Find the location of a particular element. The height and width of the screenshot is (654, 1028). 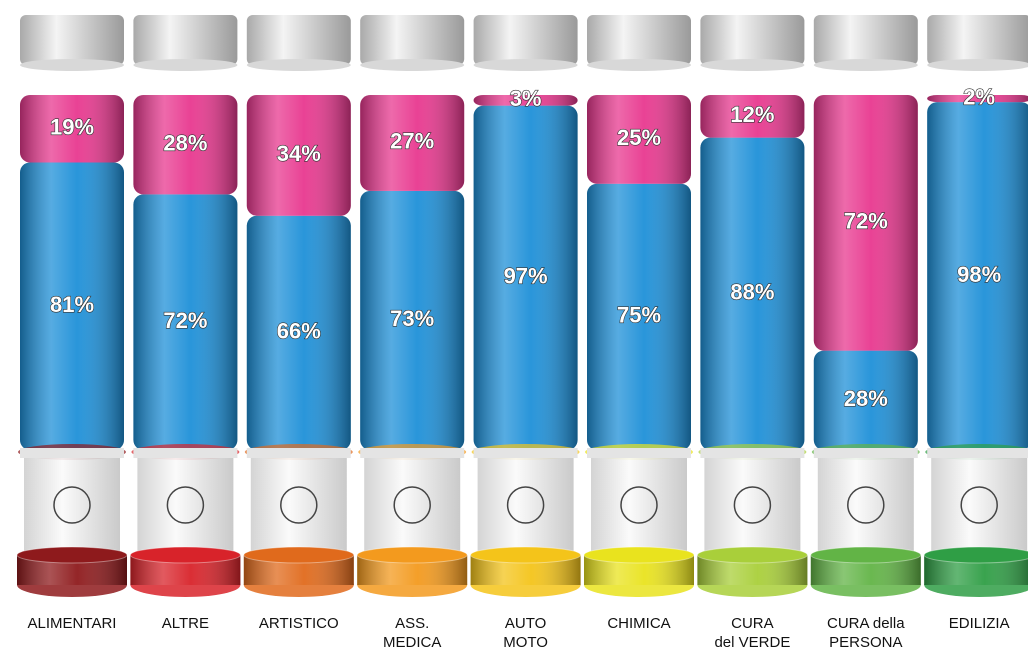

value-label: 88% is located at coordinates (752, 292).